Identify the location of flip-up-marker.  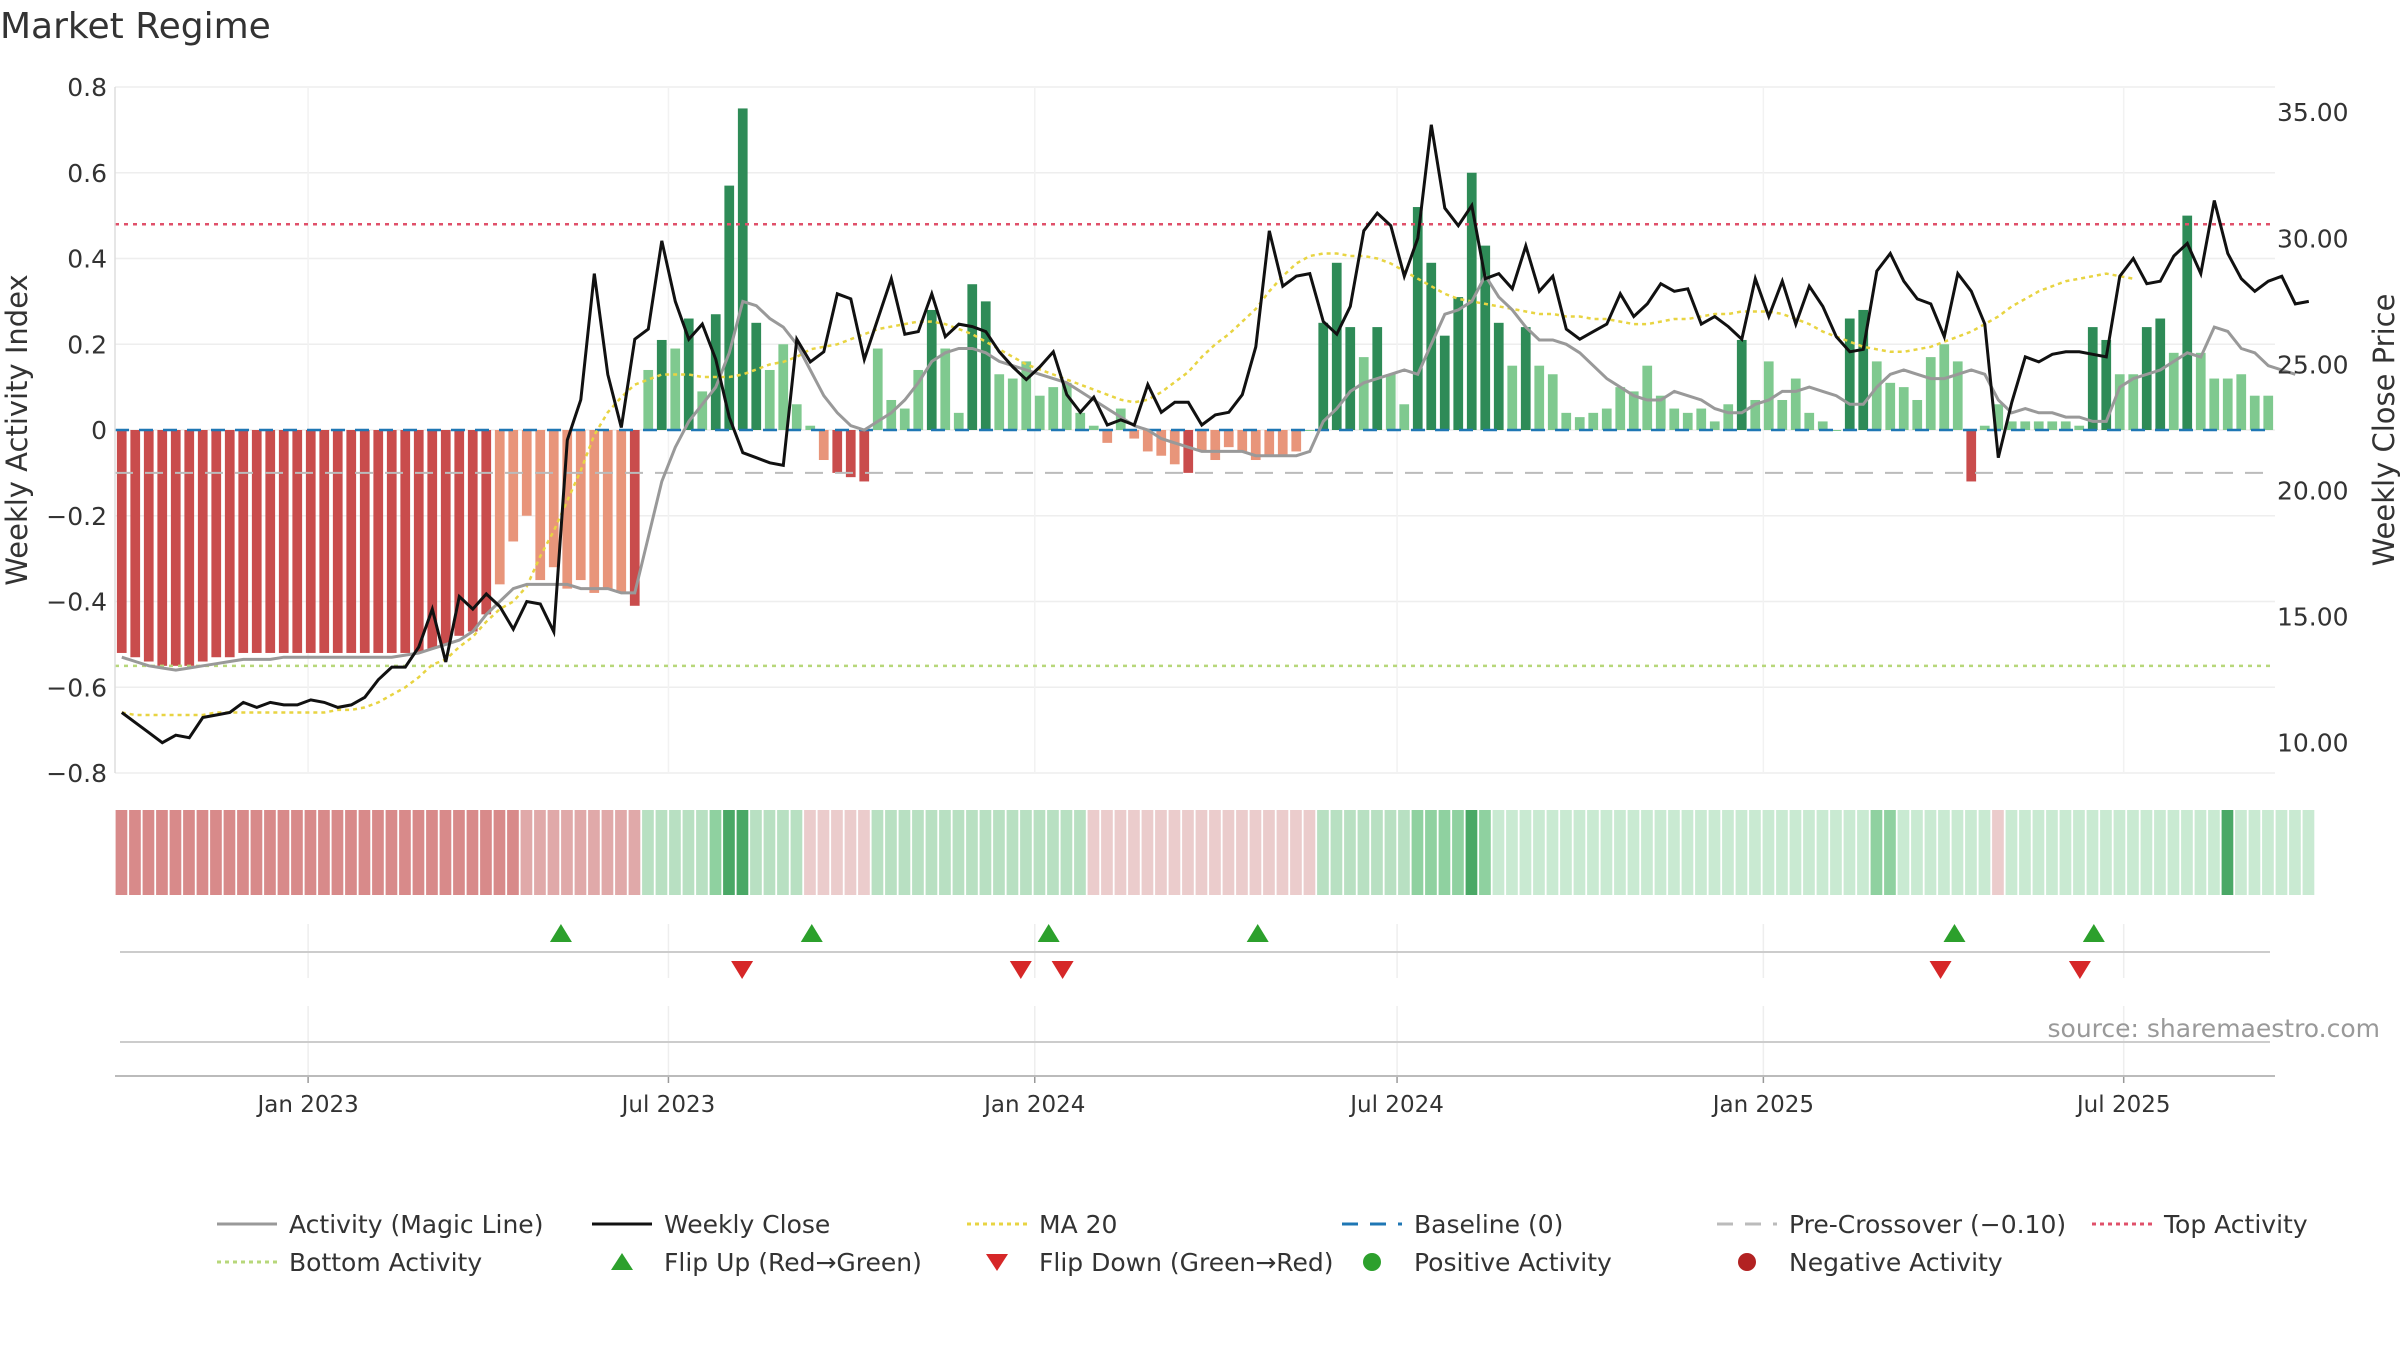
(2093, 933).